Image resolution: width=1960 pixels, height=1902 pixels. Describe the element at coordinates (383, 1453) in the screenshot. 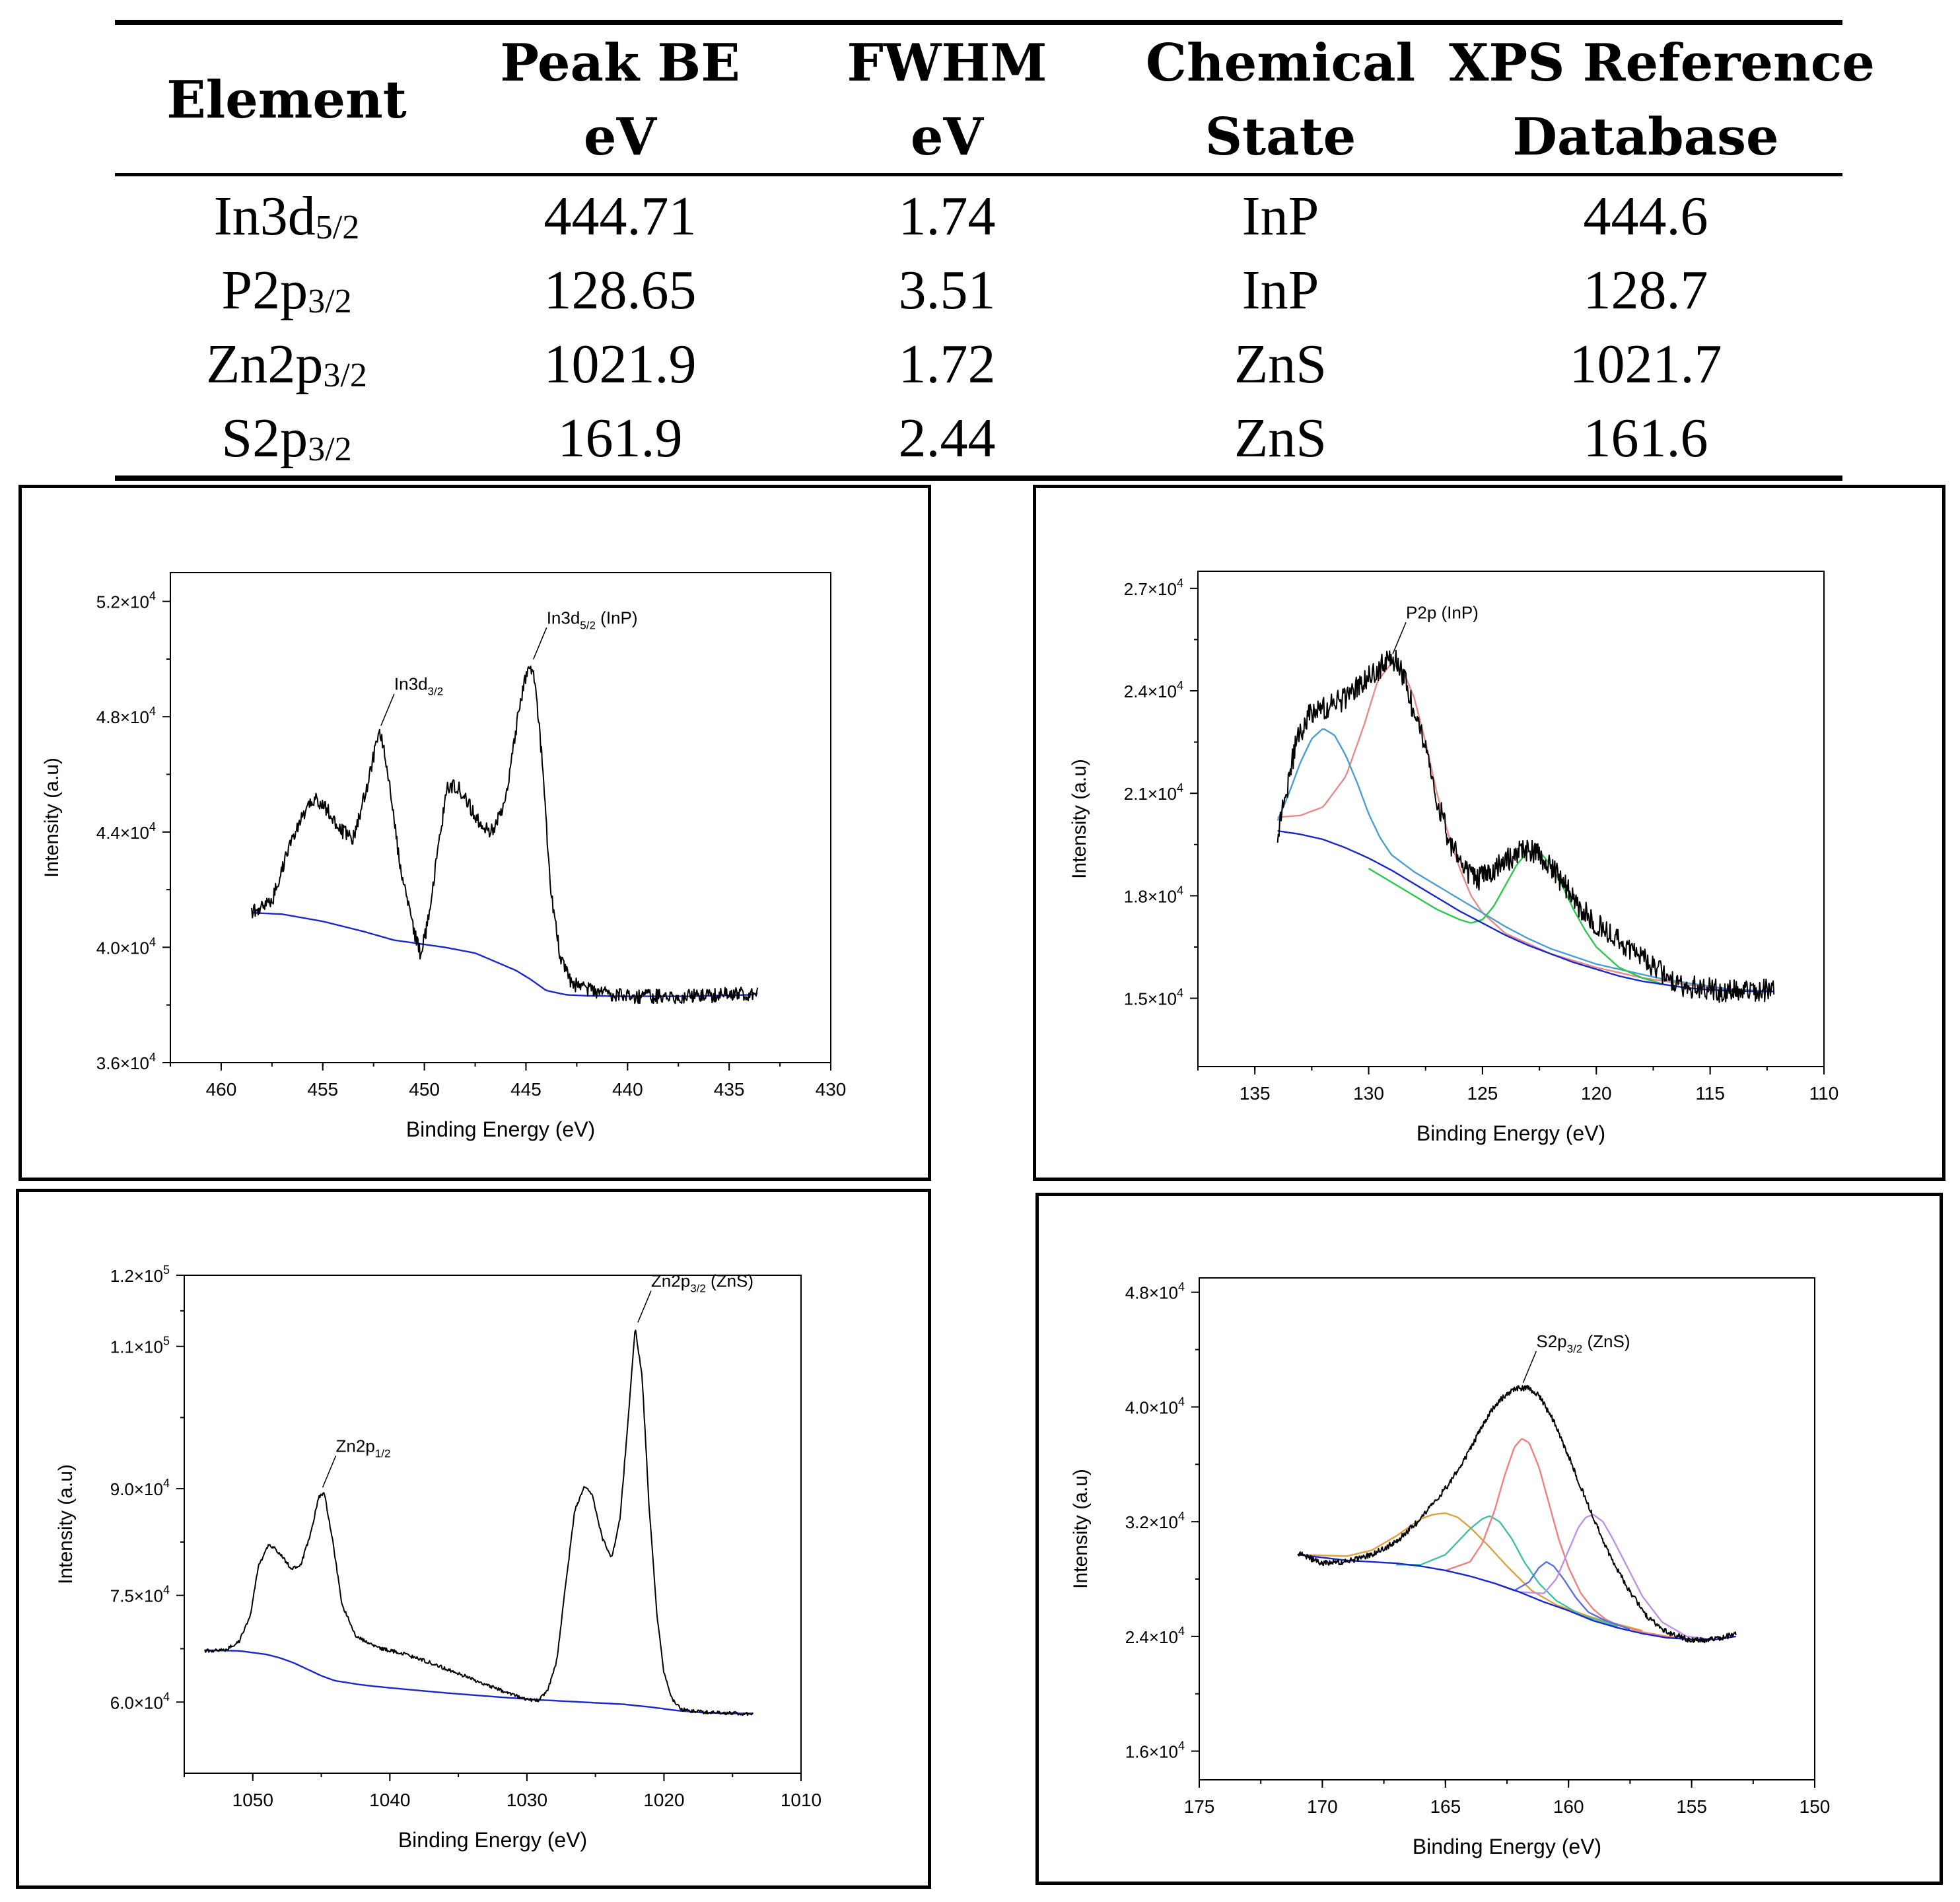

I see `annotation-subscript: 1/2` at that location.